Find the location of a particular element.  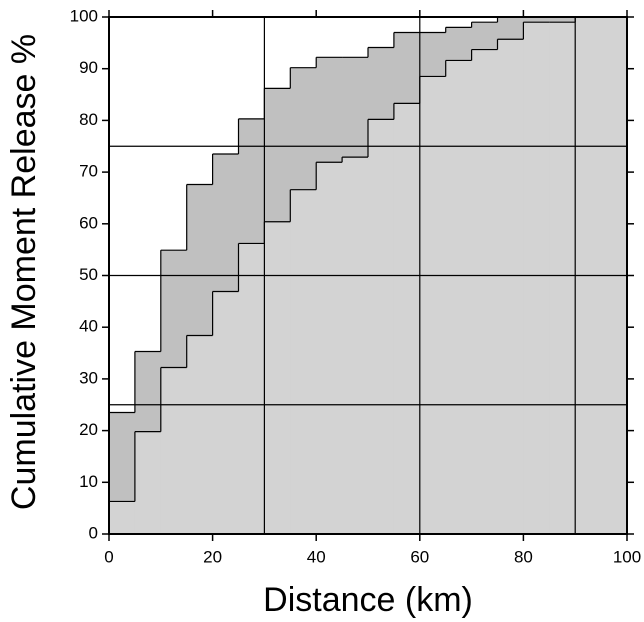

y-tick-label: 80 is located at coordinates (88, 119).